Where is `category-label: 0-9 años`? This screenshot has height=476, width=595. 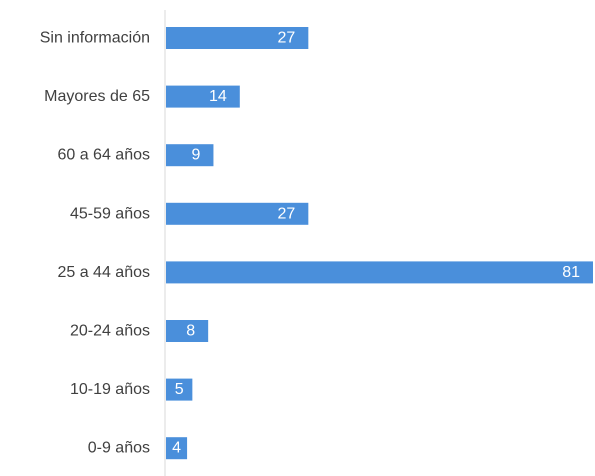
category-label: 0-9 años is located at coordinates (119, 448).